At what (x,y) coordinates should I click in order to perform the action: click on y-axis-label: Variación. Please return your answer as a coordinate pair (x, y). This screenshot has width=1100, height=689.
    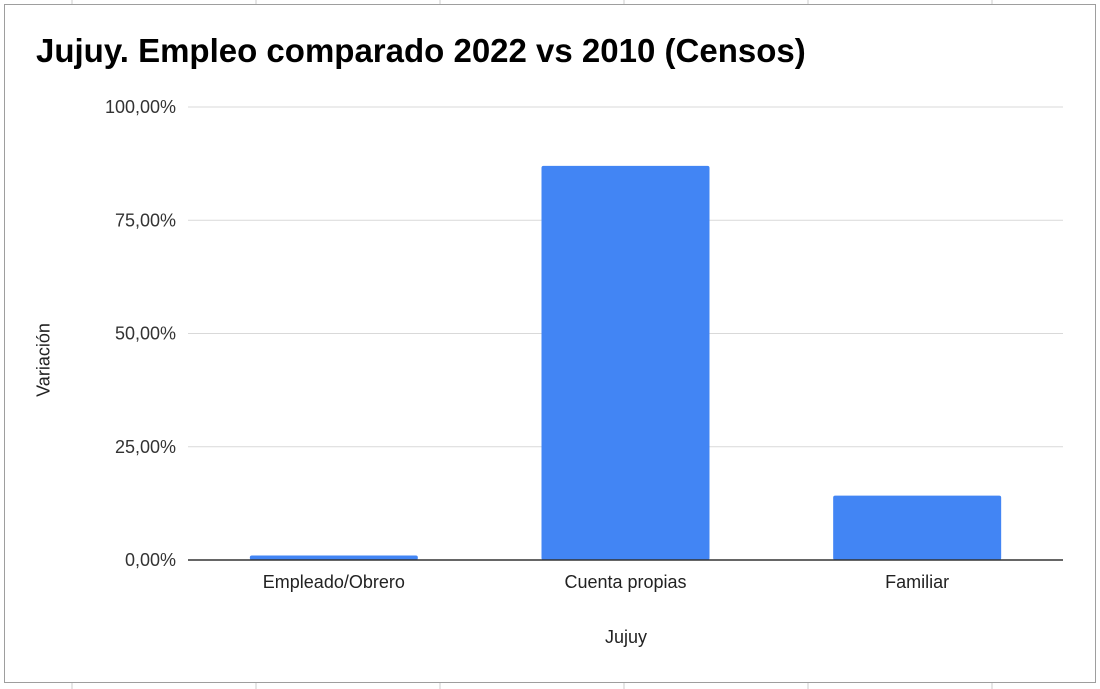
    Looking at the image, I should click on (43, 360).